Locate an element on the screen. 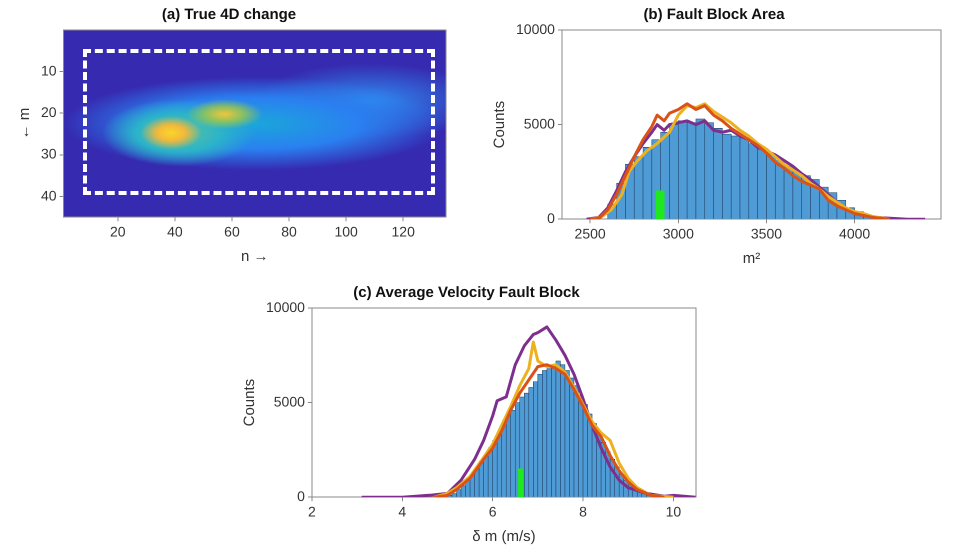  y-tick-label: 10 is located at coordinates (48, 70).